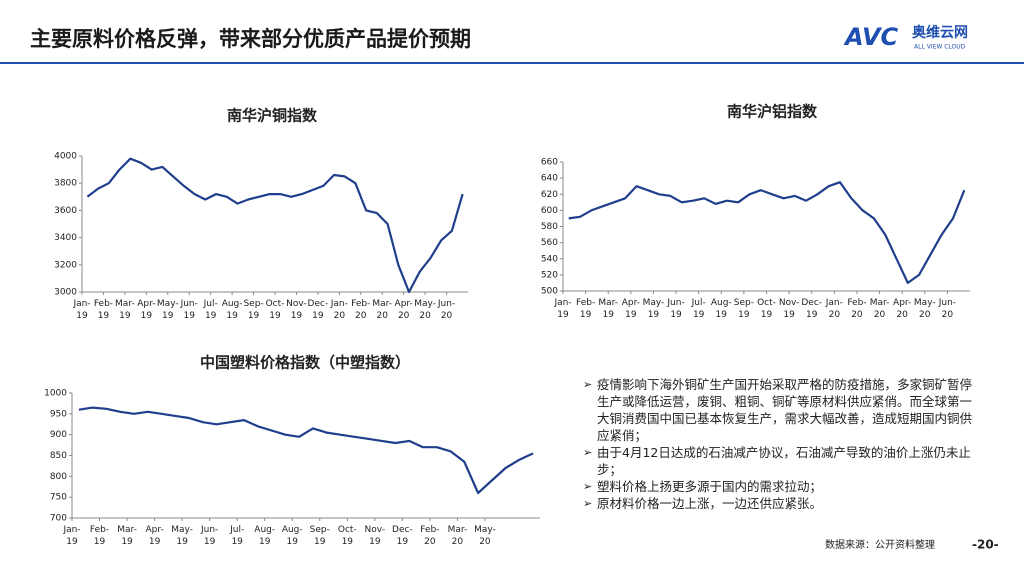 The image size is (1024, 576). I want to click on y-tick-label: 520, so click(549, 275).